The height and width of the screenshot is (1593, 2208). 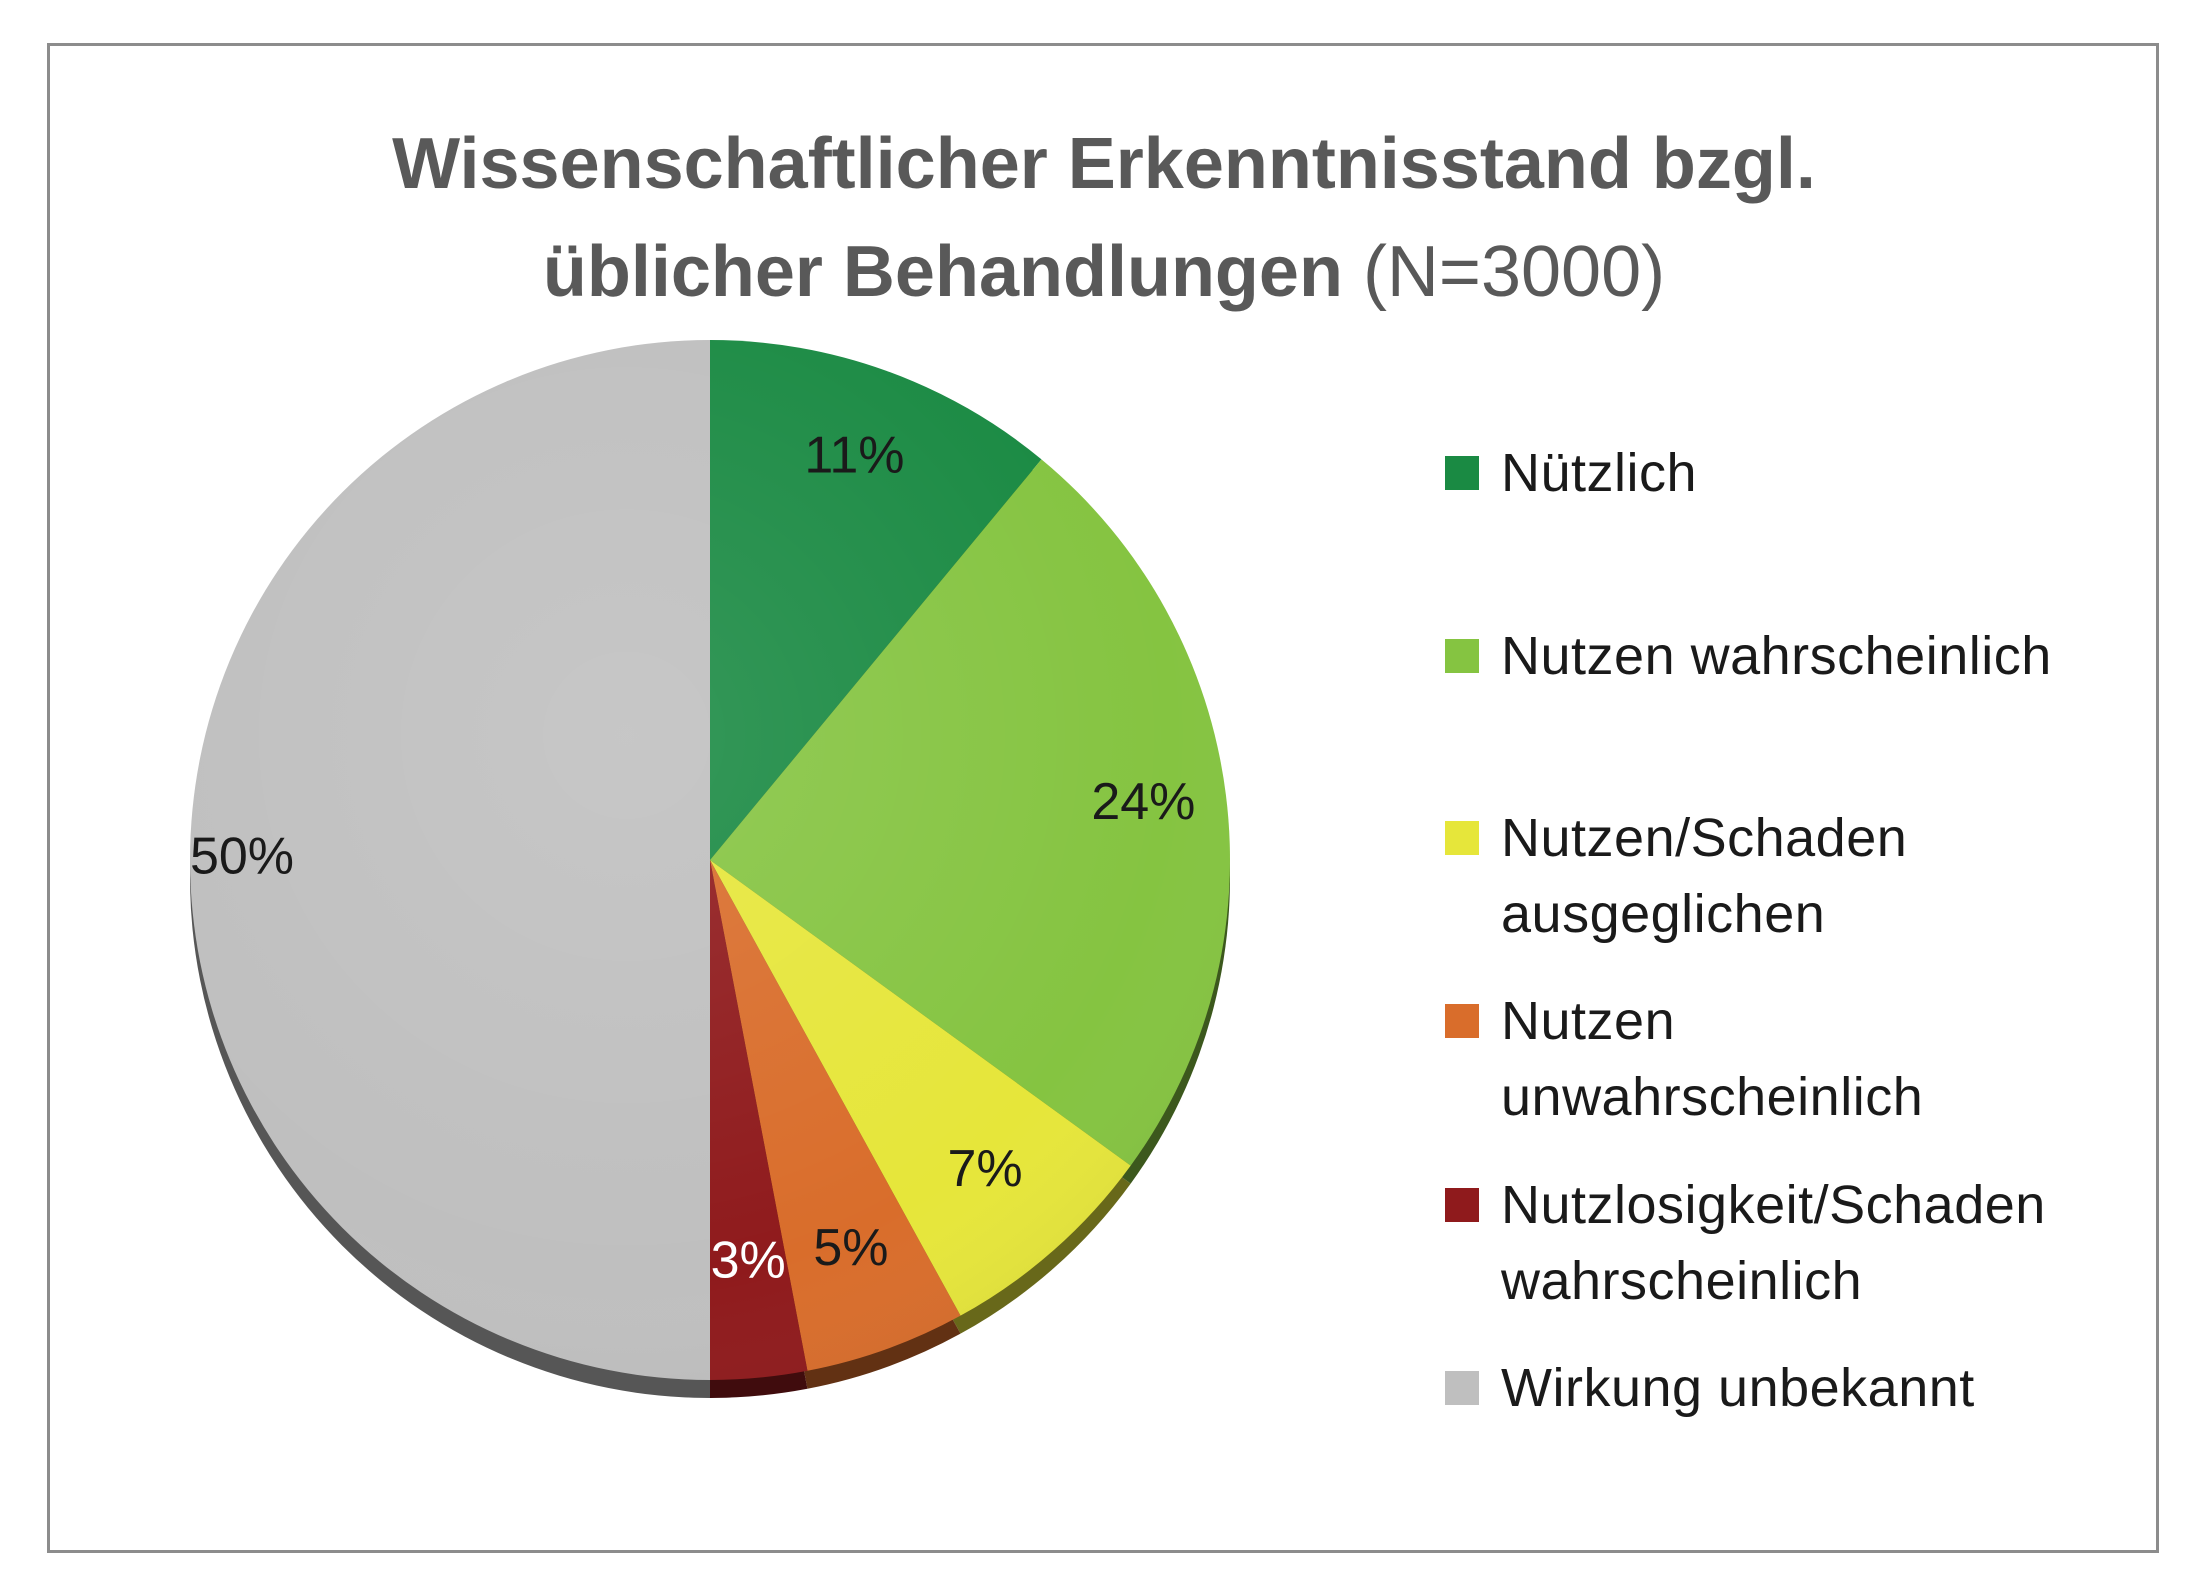 I want to click on legend-label: Nützlich, so click(x=1841, y=473).